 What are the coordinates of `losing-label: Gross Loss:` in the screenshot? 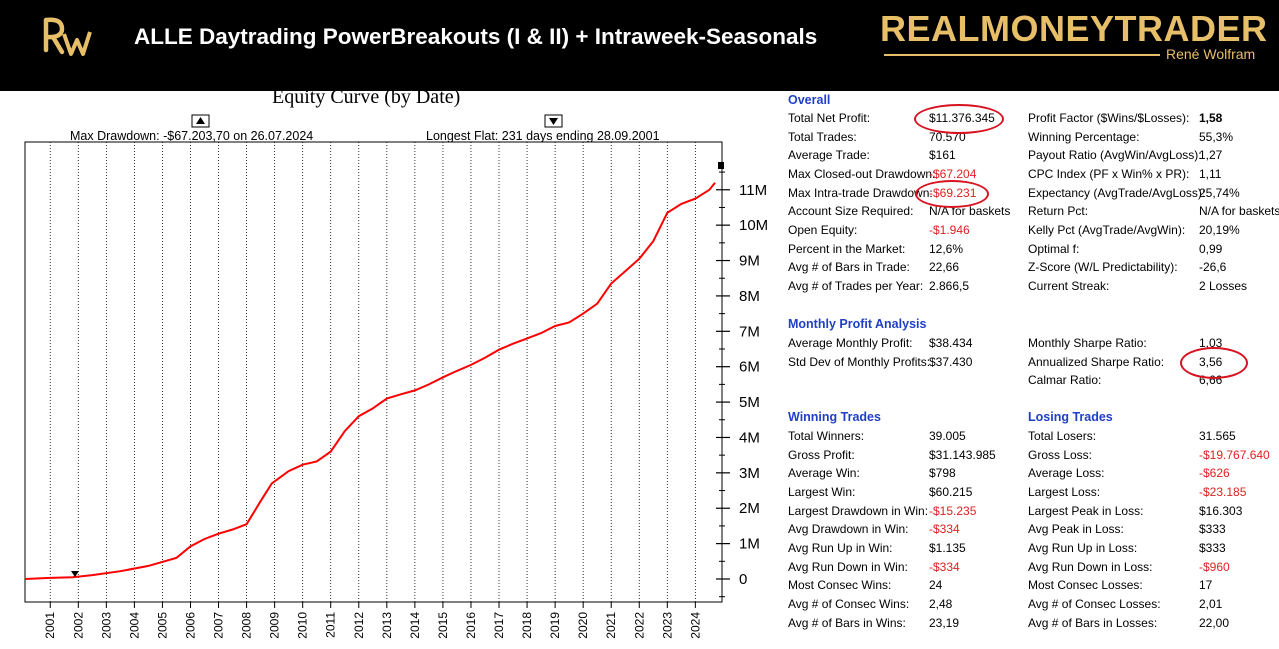 It's located at (1060, 454).